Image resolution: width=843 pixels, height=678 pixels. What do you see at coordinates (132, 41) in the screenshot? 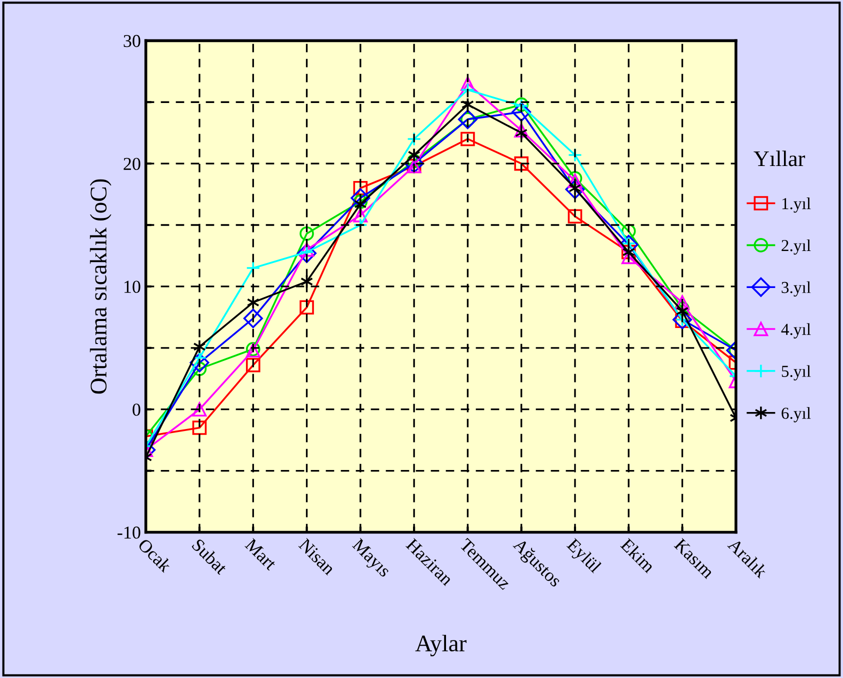
I see `y-tick-label: 30` at bounding box center [132, 41].